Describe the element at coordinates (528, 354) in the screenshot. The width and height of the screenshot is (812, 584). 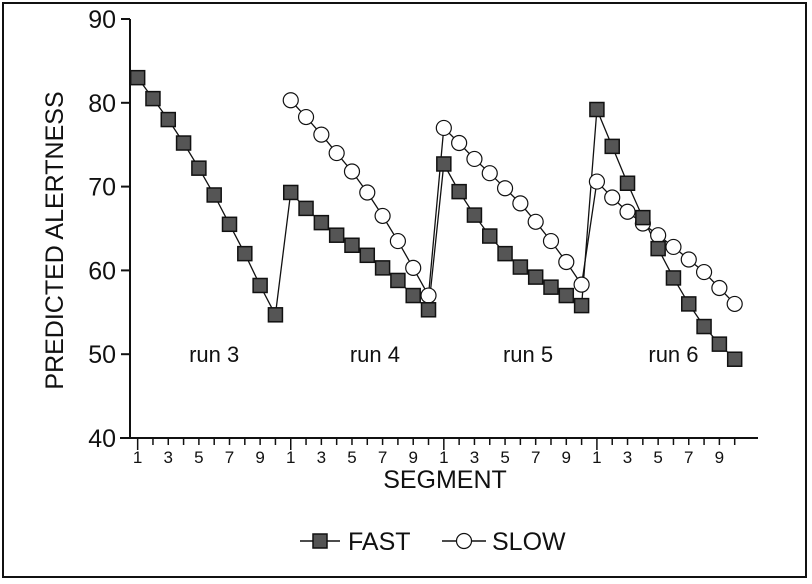
I see `run-label: run 5` at that location.